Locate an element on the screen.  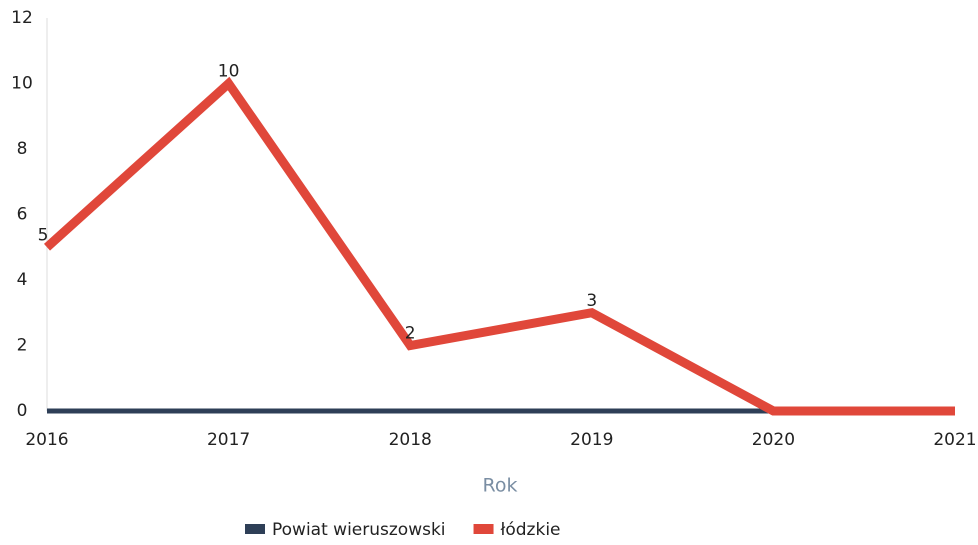
y-tick-label: 12 is located at coordinates (22, 18).